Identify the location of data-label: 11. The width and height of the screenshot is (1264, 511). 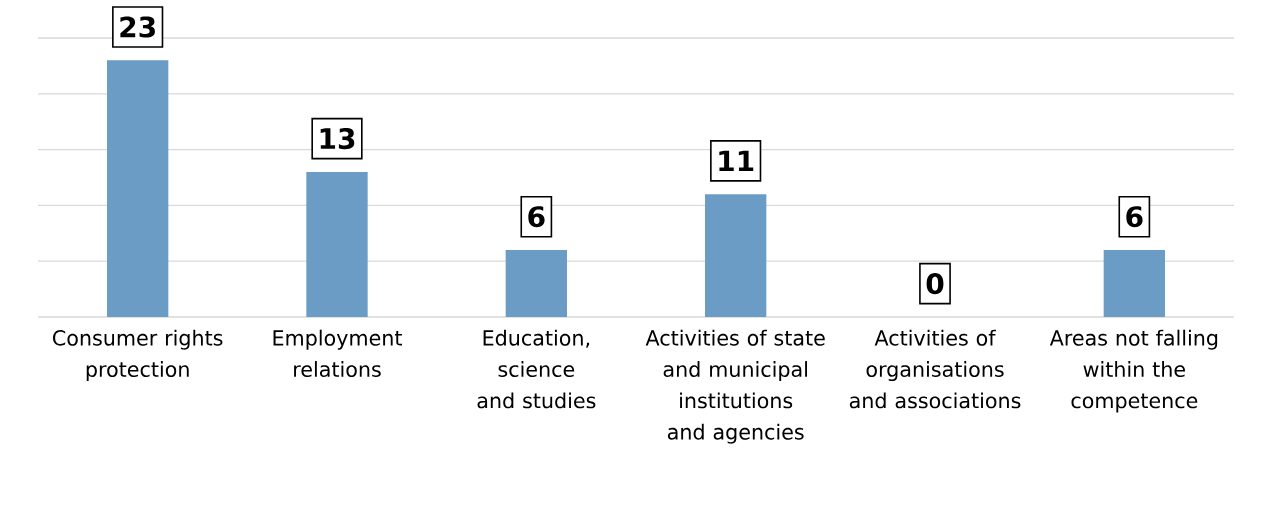
(736, 161).